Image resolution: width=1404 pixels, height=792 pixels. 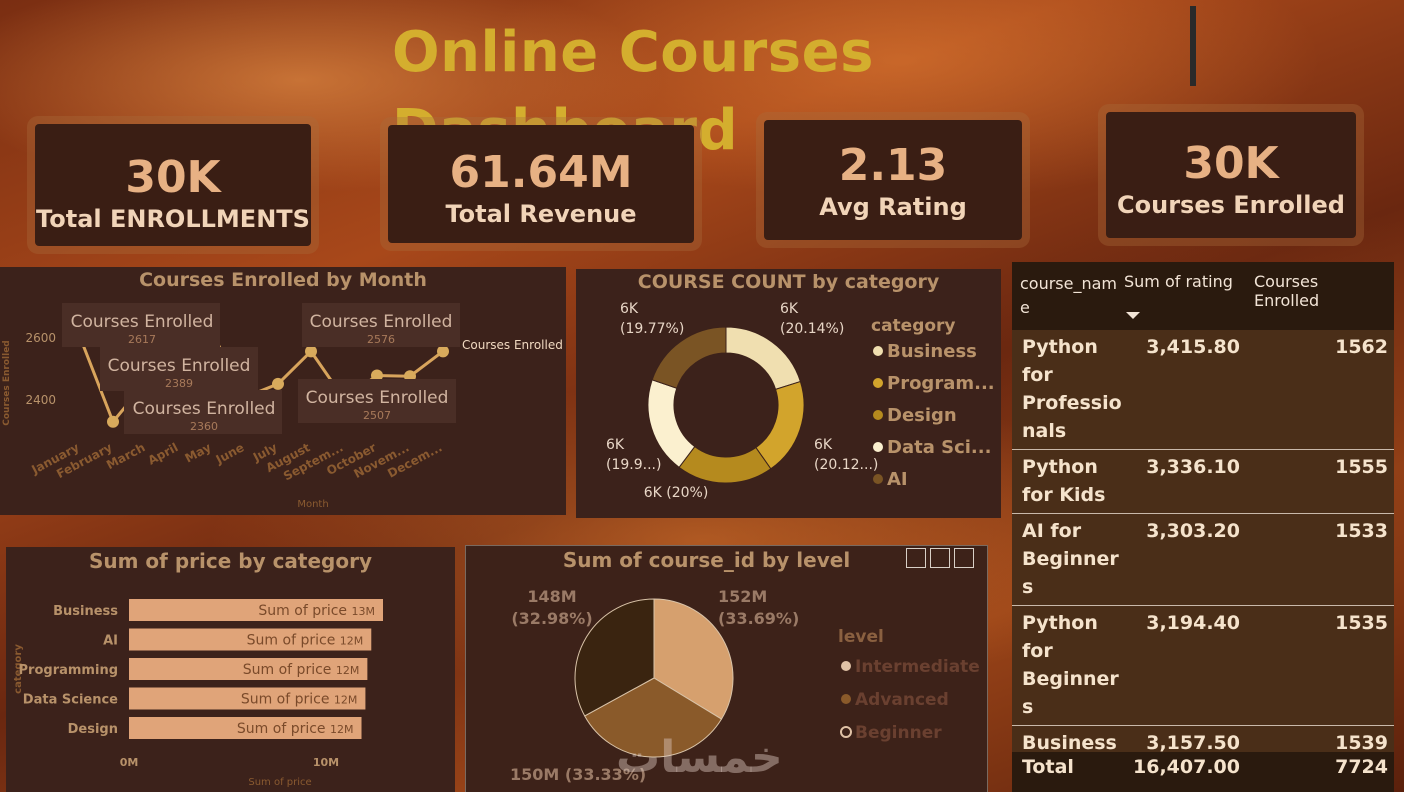 I want to click on legend-item: AI, so click(x=897, y=479).